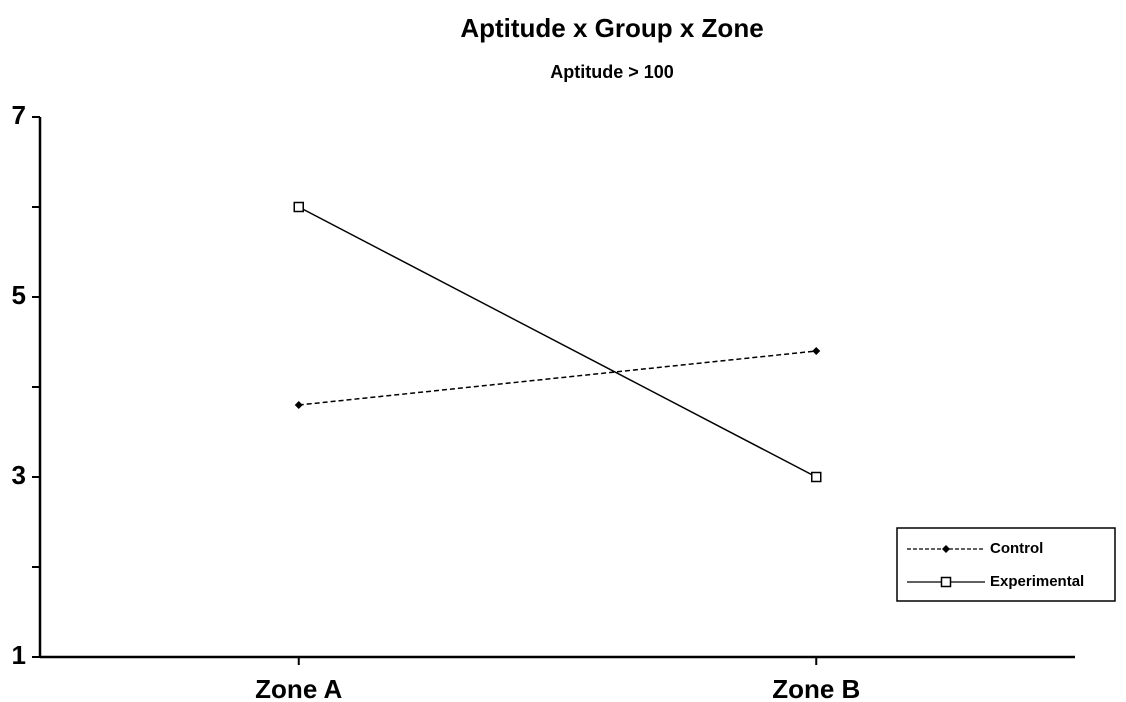 Image resolution: width=1126 pixels, height=702 pixels. Describe the element at coordinates (816, 688) in the screenshot. I see `x-tick-label: Zone B` at that location.